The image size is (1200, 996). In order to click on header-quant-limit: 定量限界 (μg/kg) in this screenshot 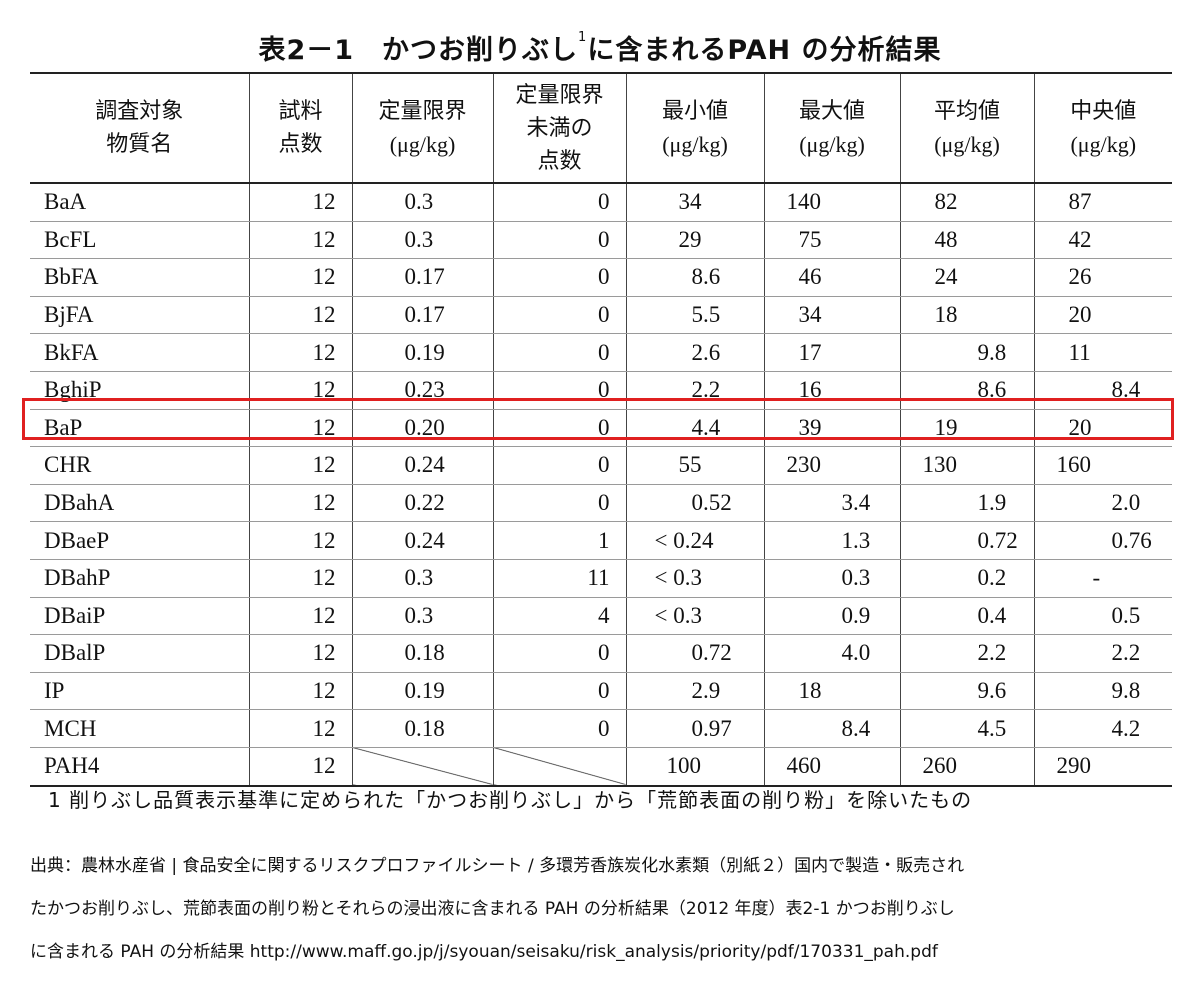, I will do `click(422, 128)`.